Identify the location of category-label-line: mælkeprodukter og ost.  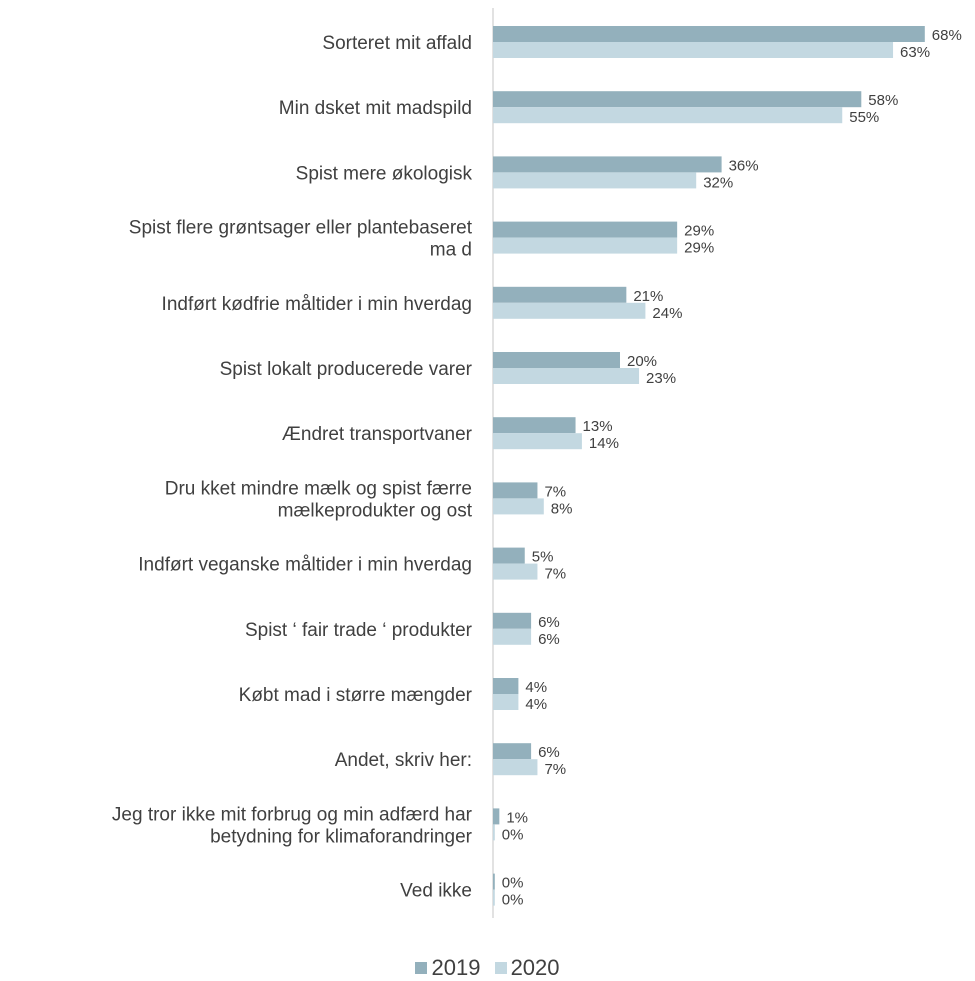
(375, 510).